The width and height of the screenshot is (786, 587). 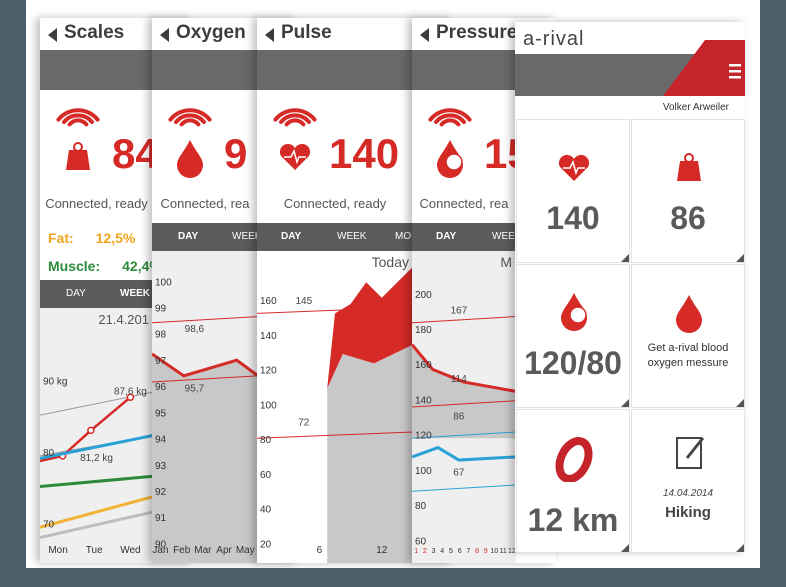 What do you see at coordinates (161, 361) in the screenshot?
I see `y-axis-label: 97` at bounding box center [161, 361].